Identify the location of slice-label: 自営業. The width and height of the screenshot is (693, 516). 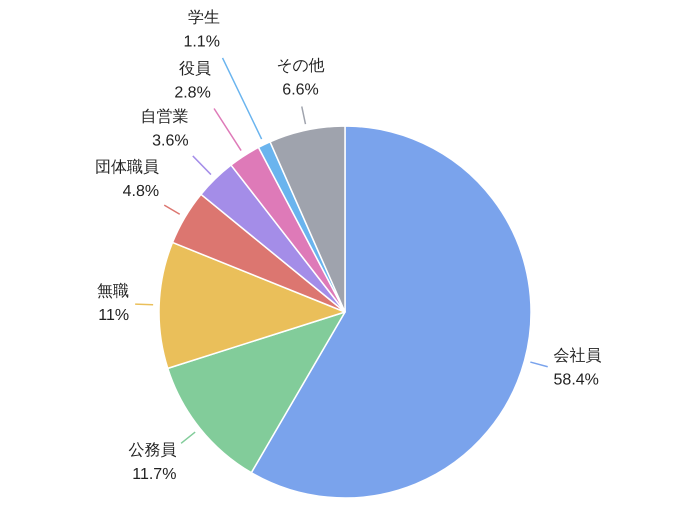
(164, 117).